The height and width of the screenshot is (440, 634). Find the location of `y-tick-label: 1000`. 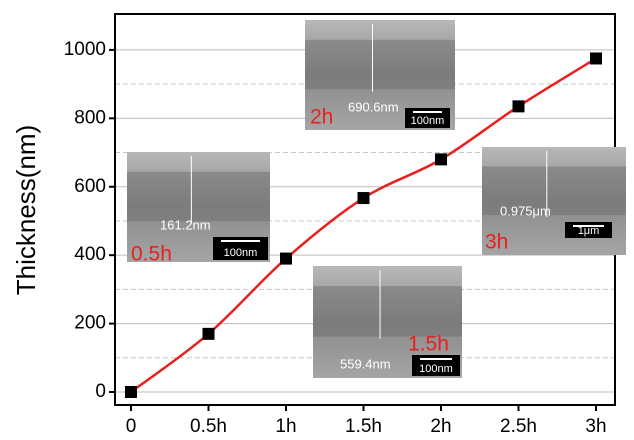

y-tick-label: 1000 is located at coordinates (85, 49).